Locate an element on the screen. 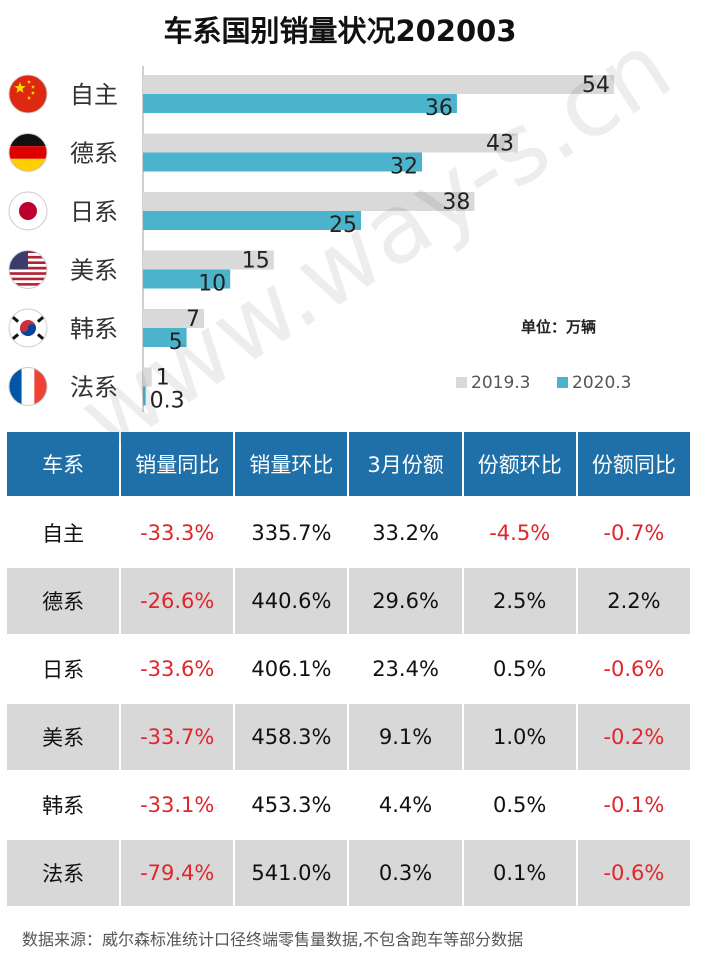  column-header: 份额环比 is located at coordinates (519, 466).